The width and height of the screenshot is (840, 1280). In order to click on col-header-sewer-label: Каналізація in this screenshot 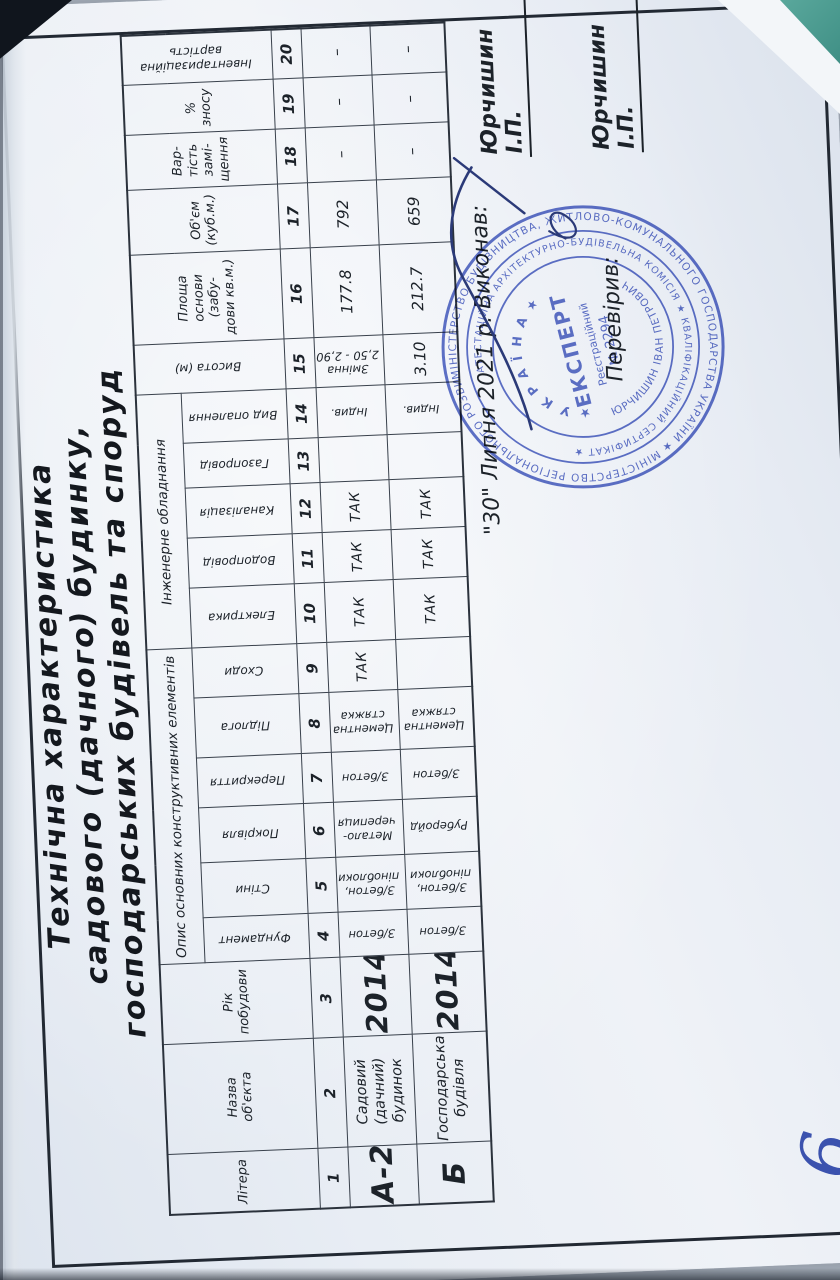, I will do `click(237, 512)`.